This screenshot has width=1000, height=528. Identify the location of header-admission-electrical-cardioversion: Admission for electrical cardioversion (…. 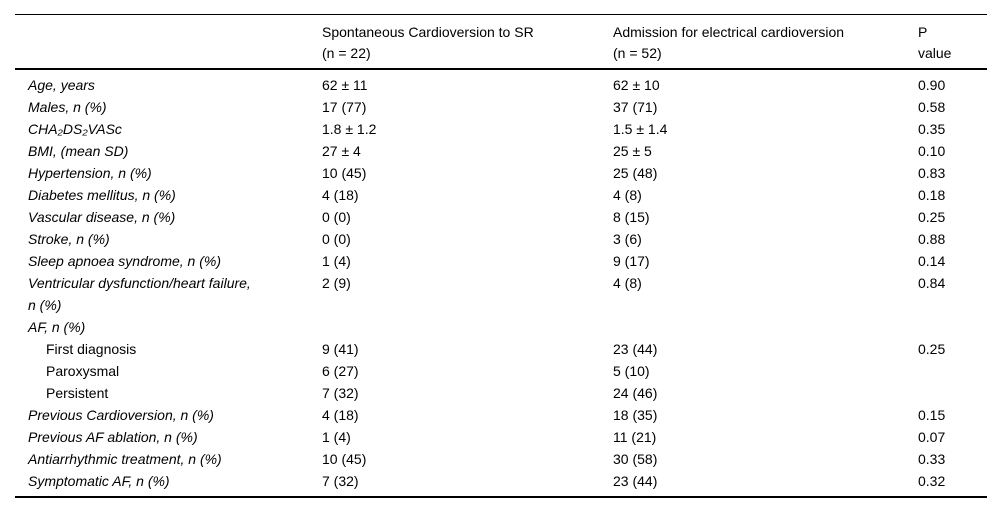
(729, 42).